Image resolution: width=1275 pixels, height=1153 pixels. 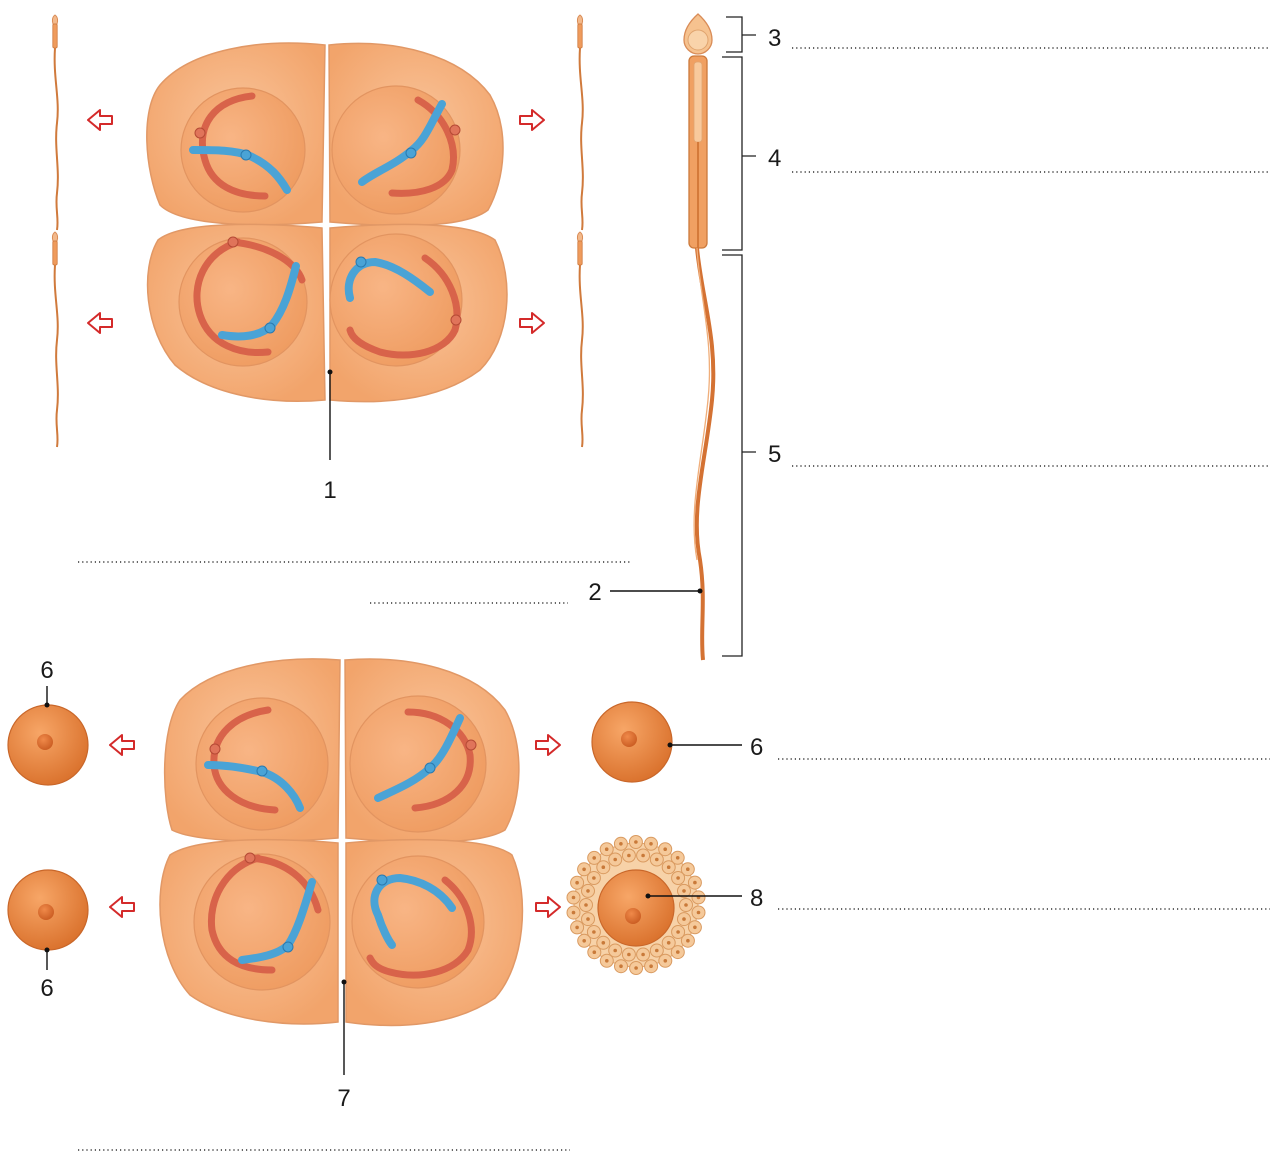 I want to click on ovum-with-corona, so click(x=636, y=905).